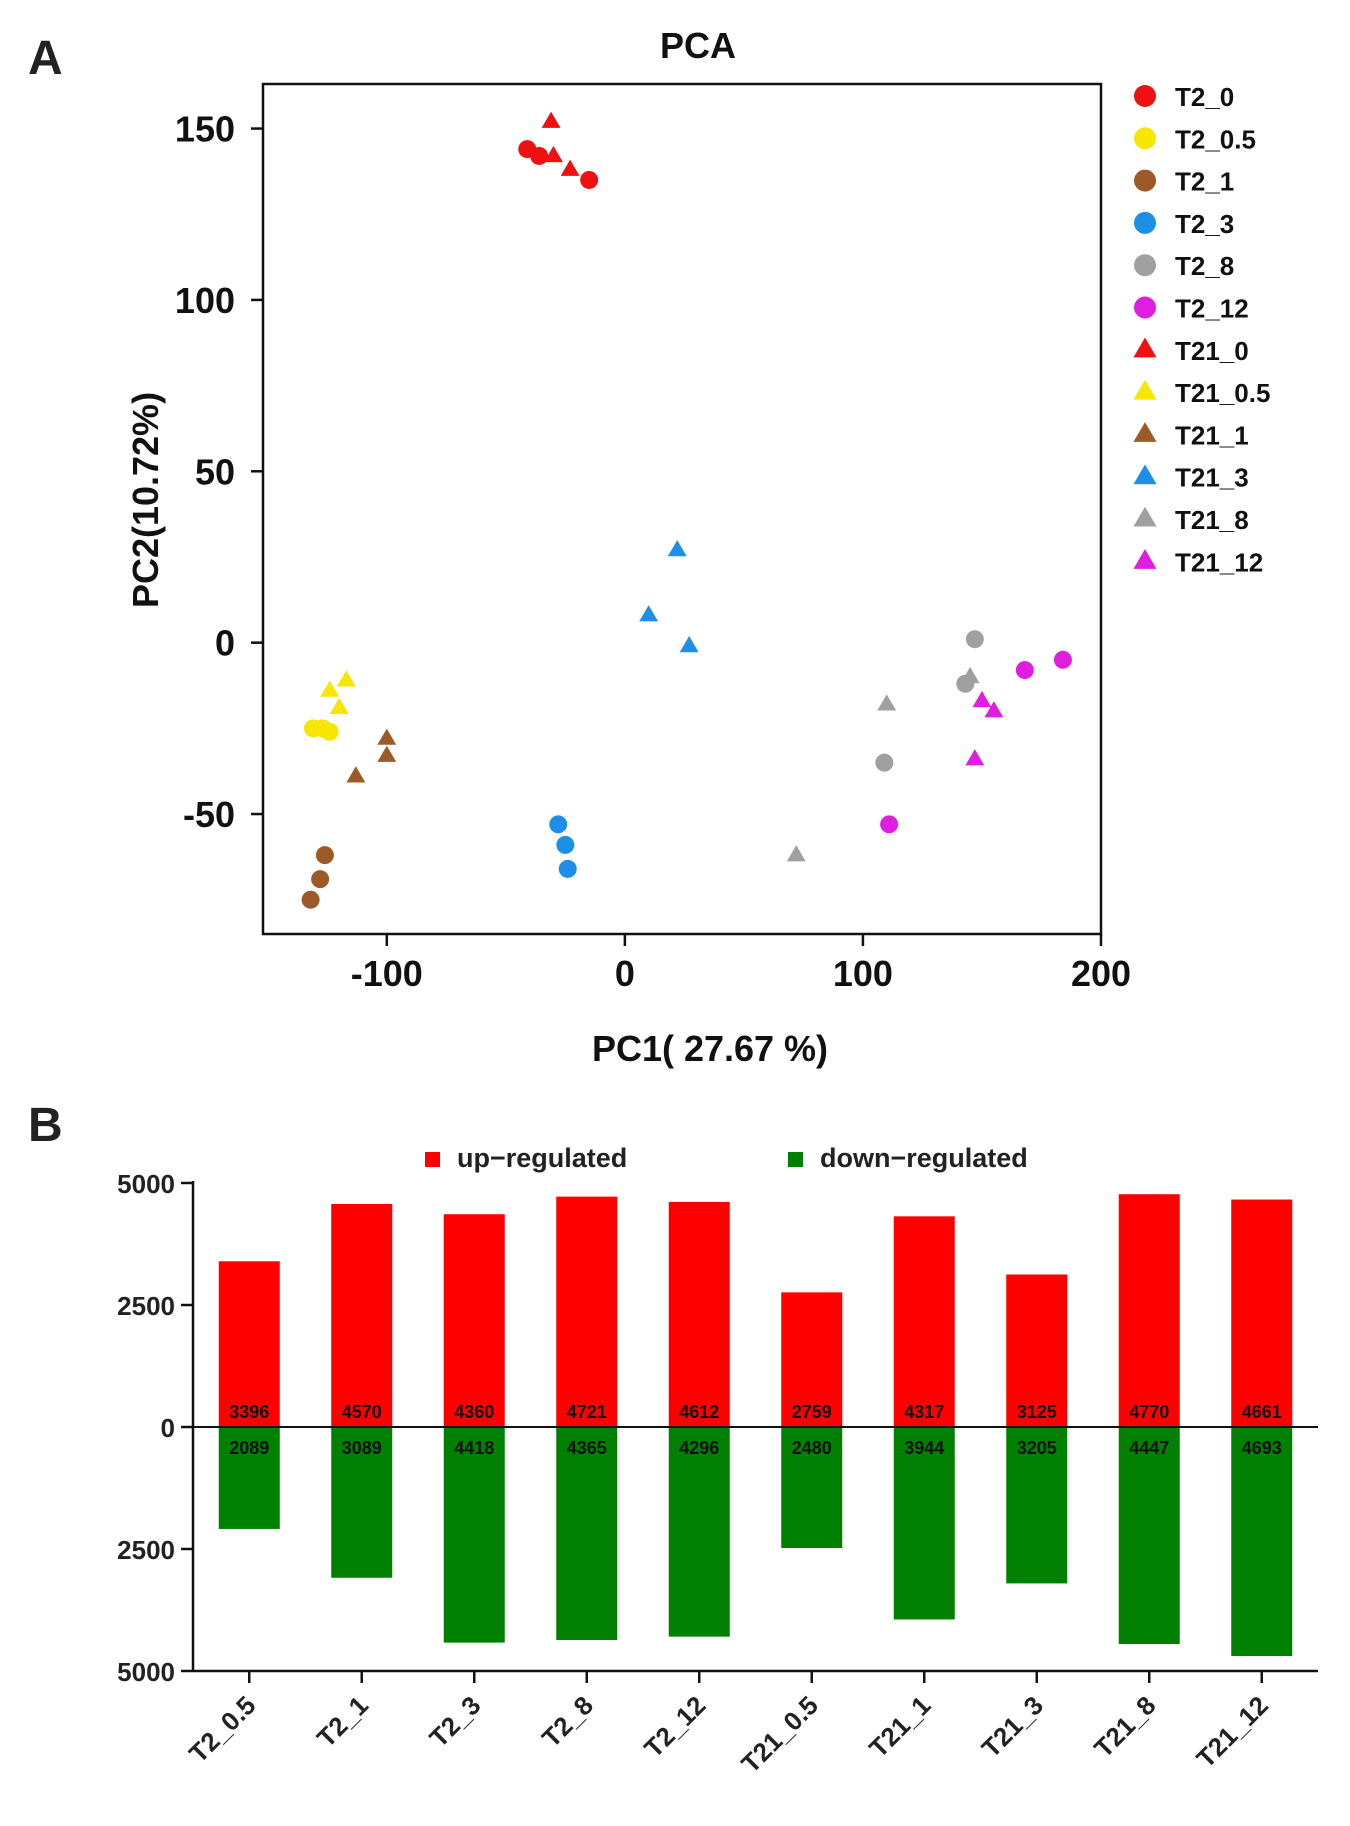 This screenshot has height=1826, width=1350. I want to click on down-bar-value-label: 4418, so click(474, 1448).